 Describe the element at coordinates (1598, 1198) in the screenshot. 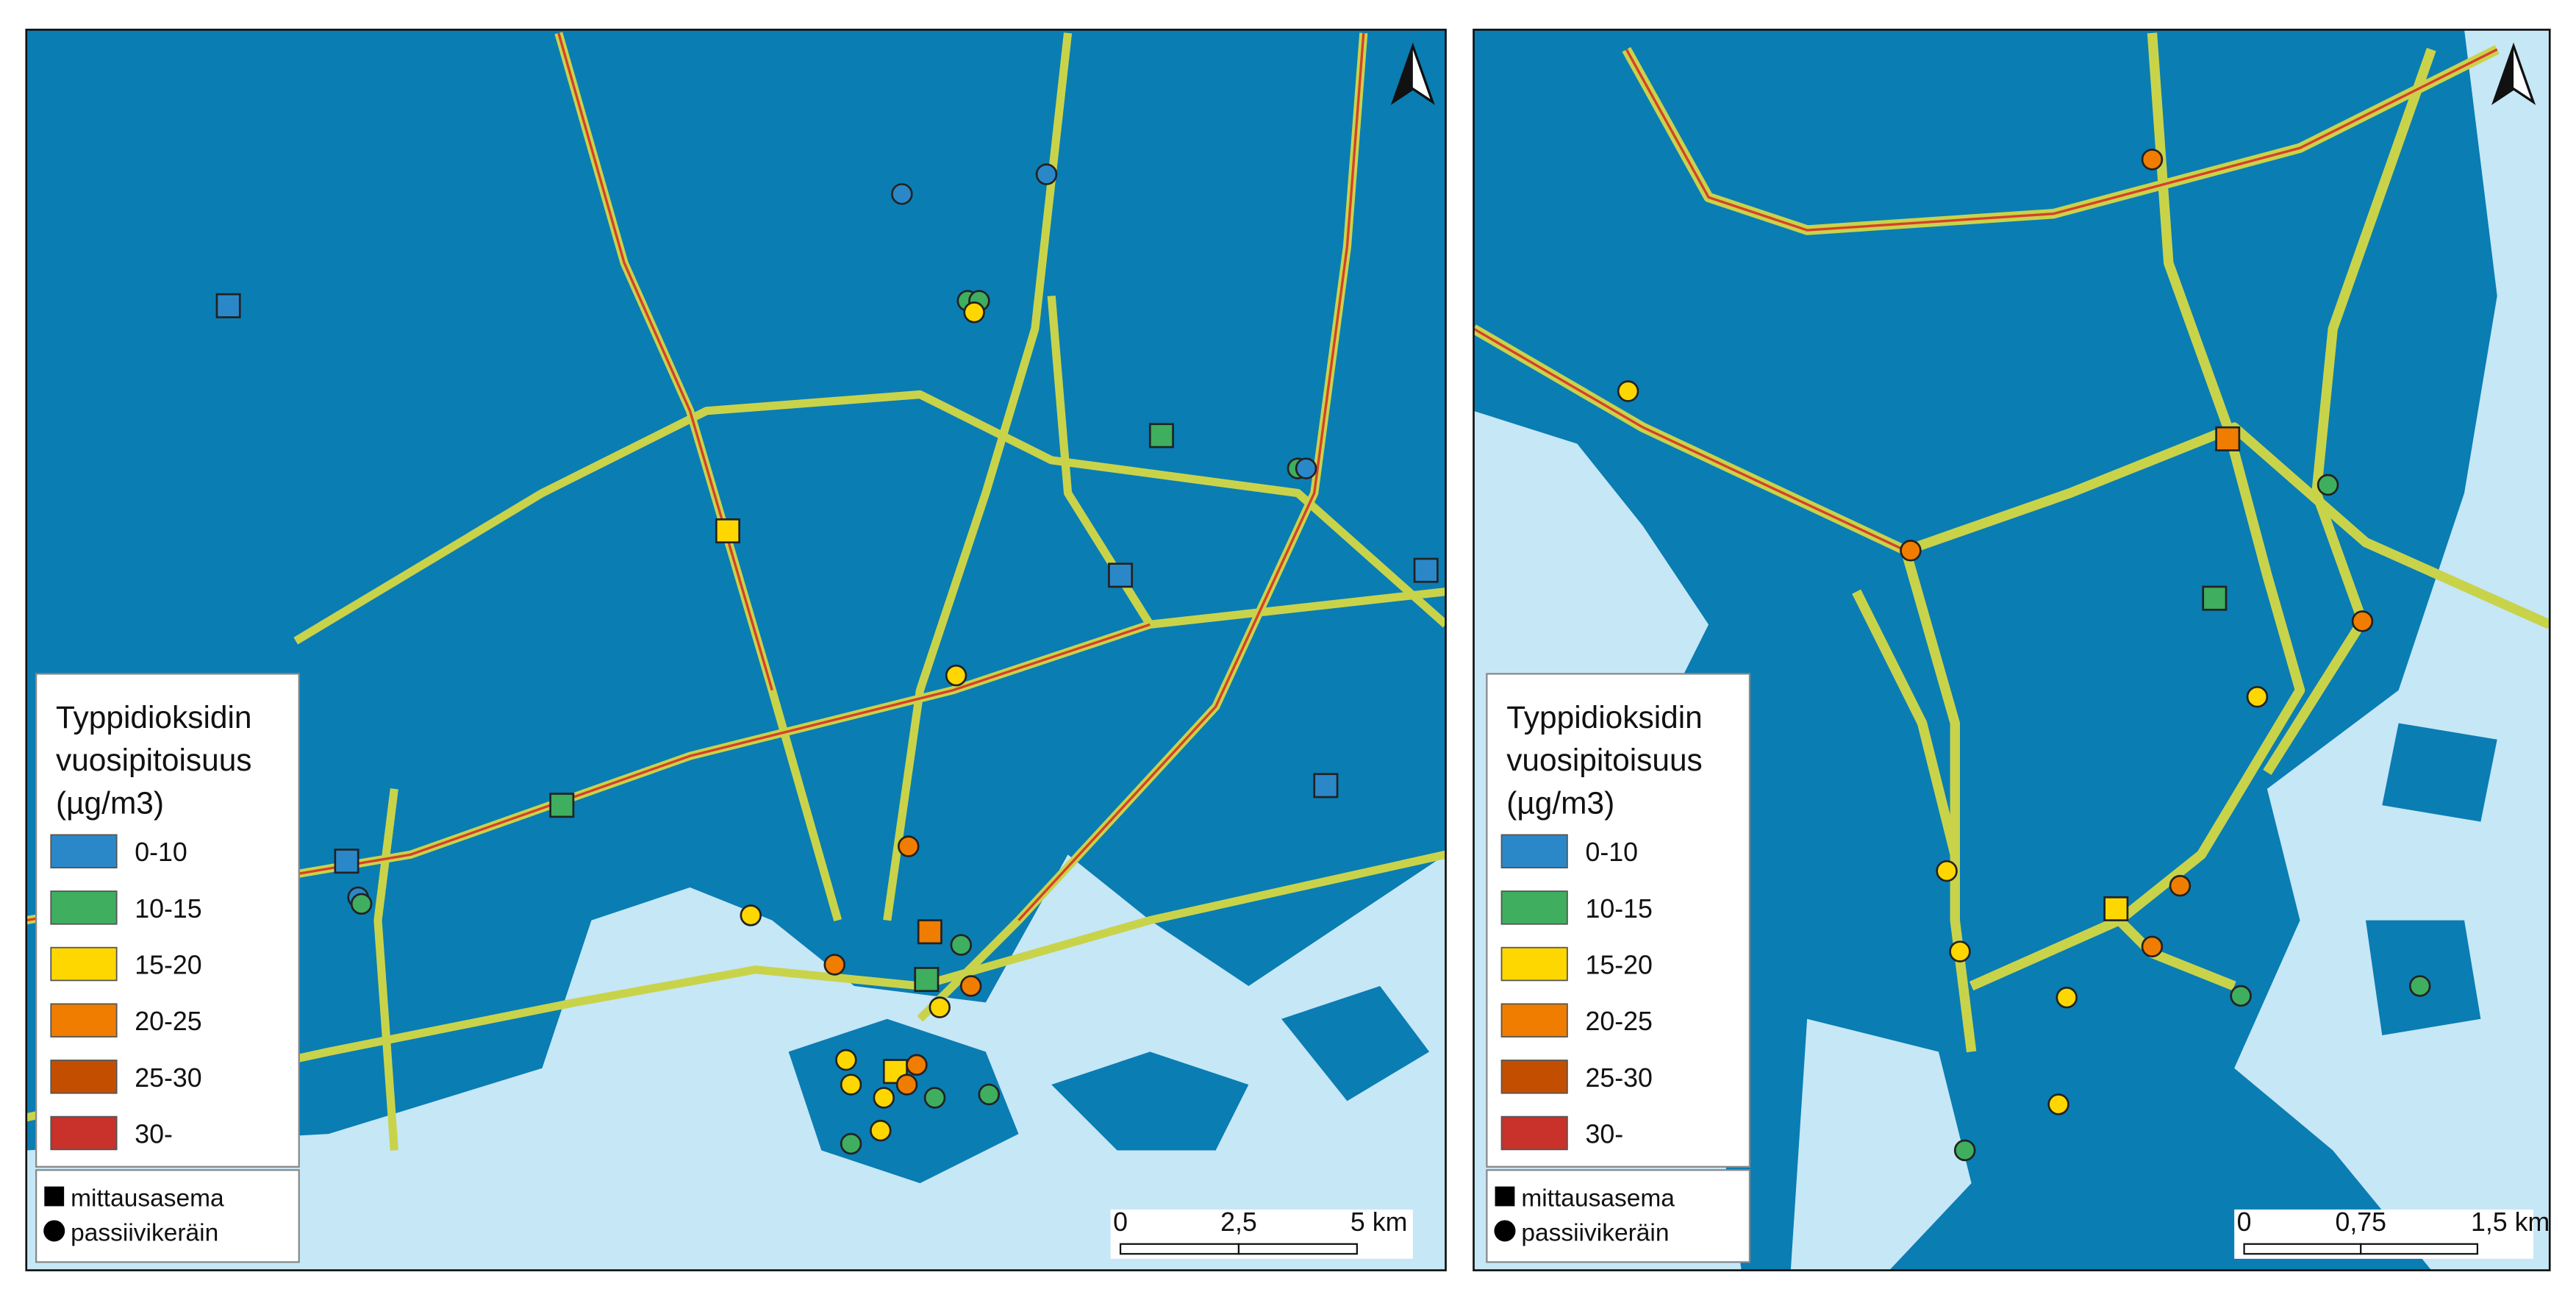

I see `symbol-label: mittausasema` at that location.